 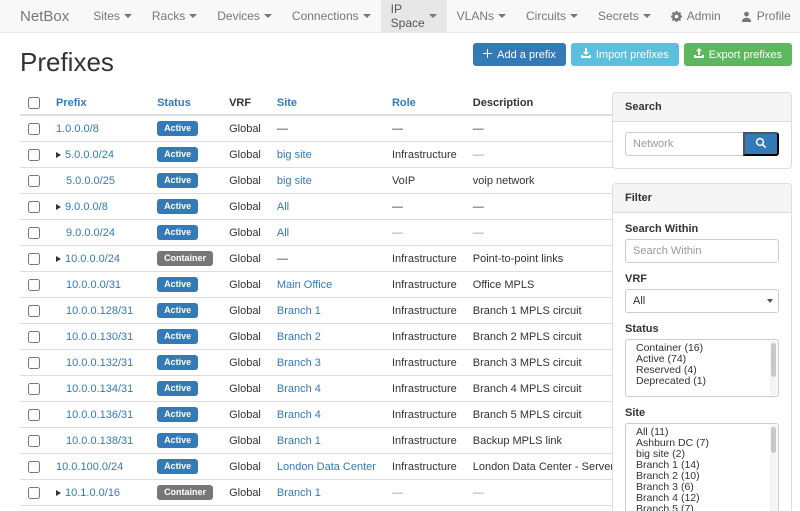 What do you see at coordinates (244, 16) in the screenshot?
I see `nav-item-devices: Devices` at bounding box center [244, 16].